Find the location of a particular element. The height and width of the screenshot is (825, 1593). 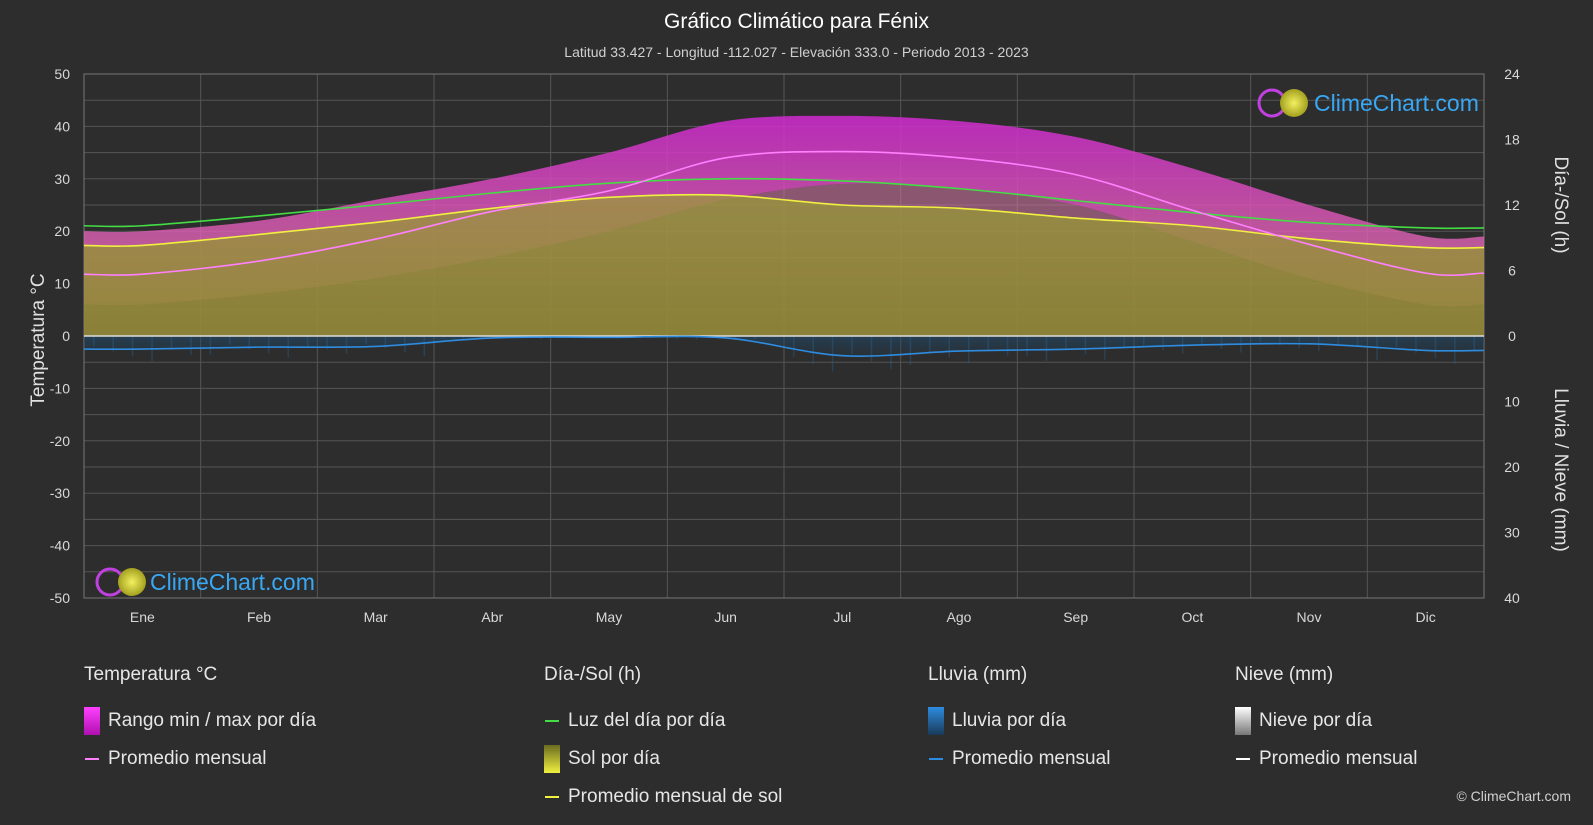

rain-area is located at coordinates (784, 346).